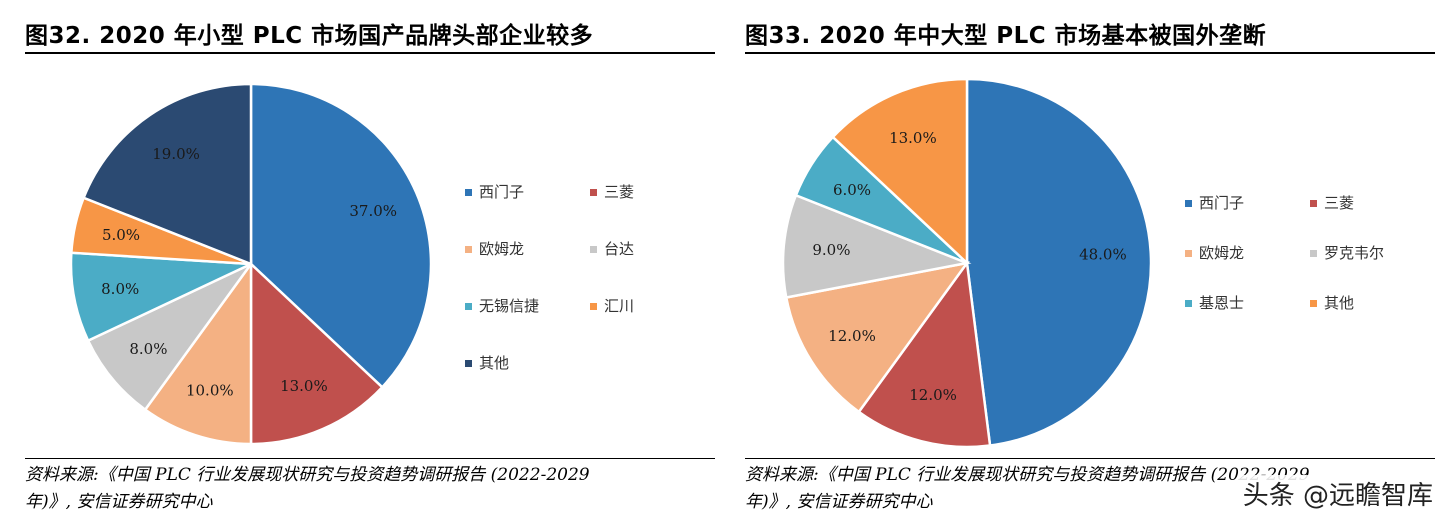 The image size is (1455, 520). What do you see at coordinates (1354, 253) in the screenshot?
I see `legend-entry: 罗克韦尔` at bounding box center [1354, 253].